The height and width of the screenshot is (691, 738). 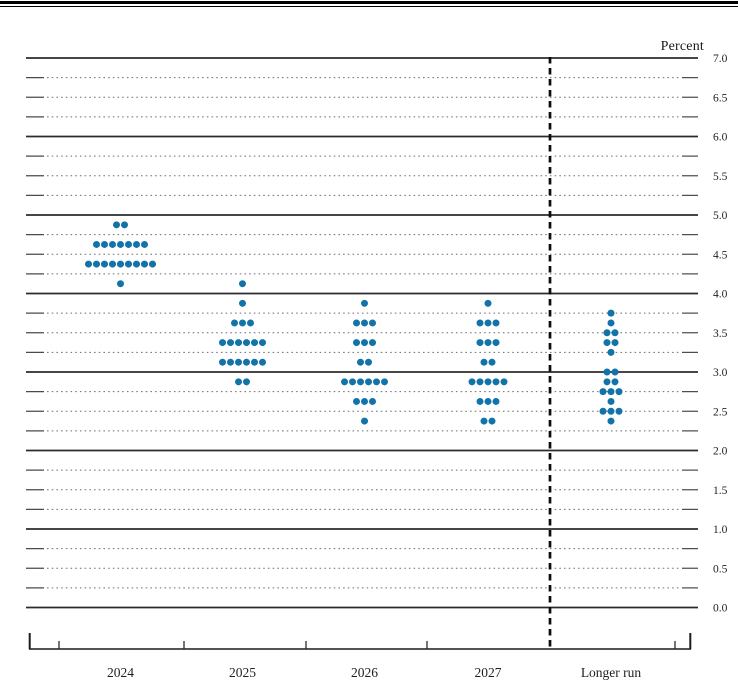 What do you see at coordinates (720, 334) in the screenshot?
I see `y-tick-label: 3.5` at bounding box center [720, 334].